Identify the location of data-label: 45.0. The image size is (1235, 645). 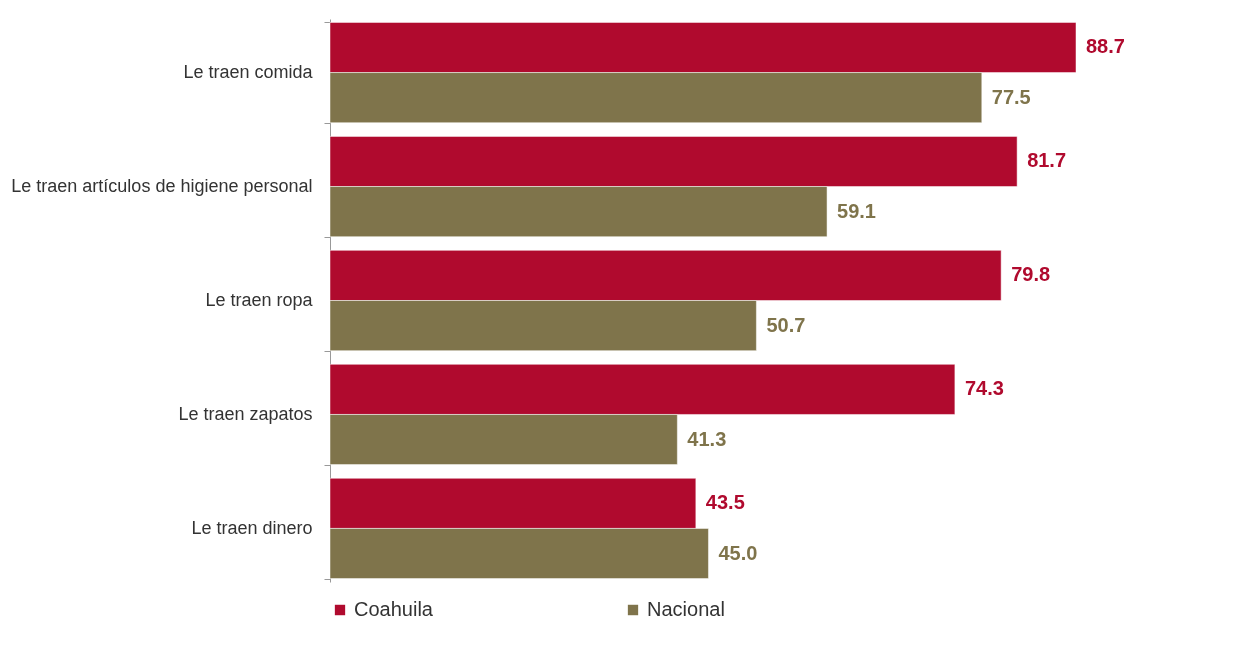
(738, 552).